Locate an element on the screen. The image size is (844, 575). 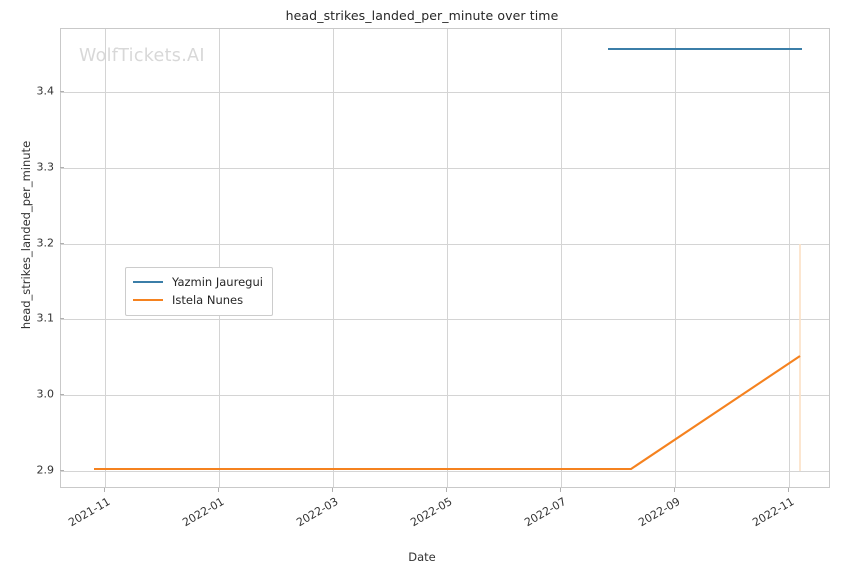
x-axis-label: Date is located at coordinates (422, 557).